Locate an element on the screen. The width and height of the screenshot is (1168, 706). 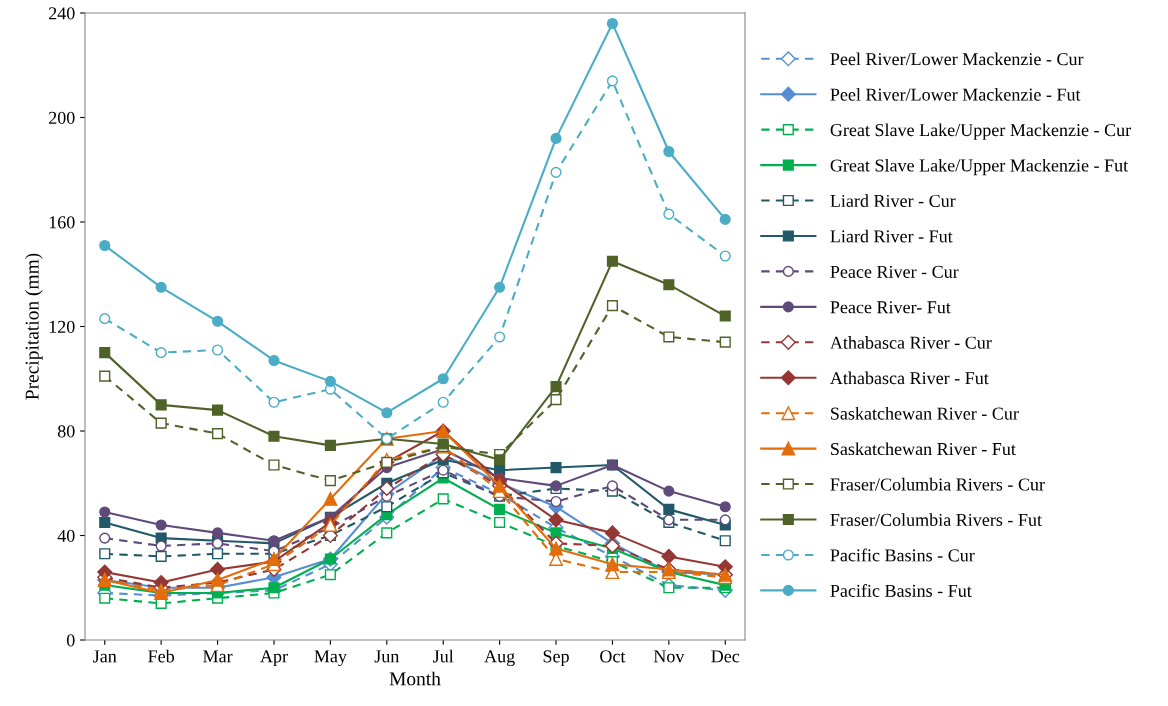
x-tick-label: Aug is located at coordinates (499, 658).